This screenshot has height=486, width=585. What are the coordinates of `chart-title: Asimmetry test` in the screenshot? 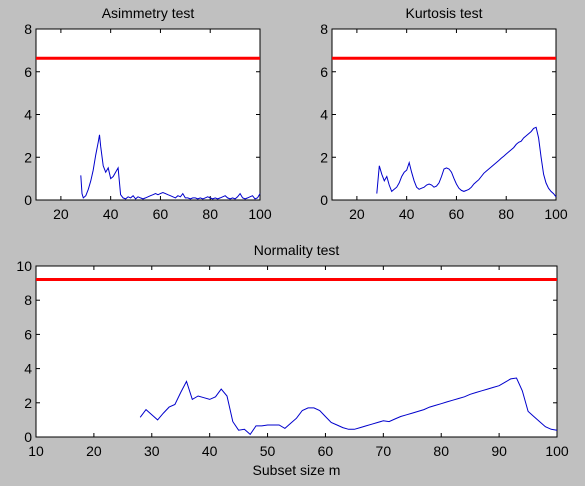 It's located at (148, 13).